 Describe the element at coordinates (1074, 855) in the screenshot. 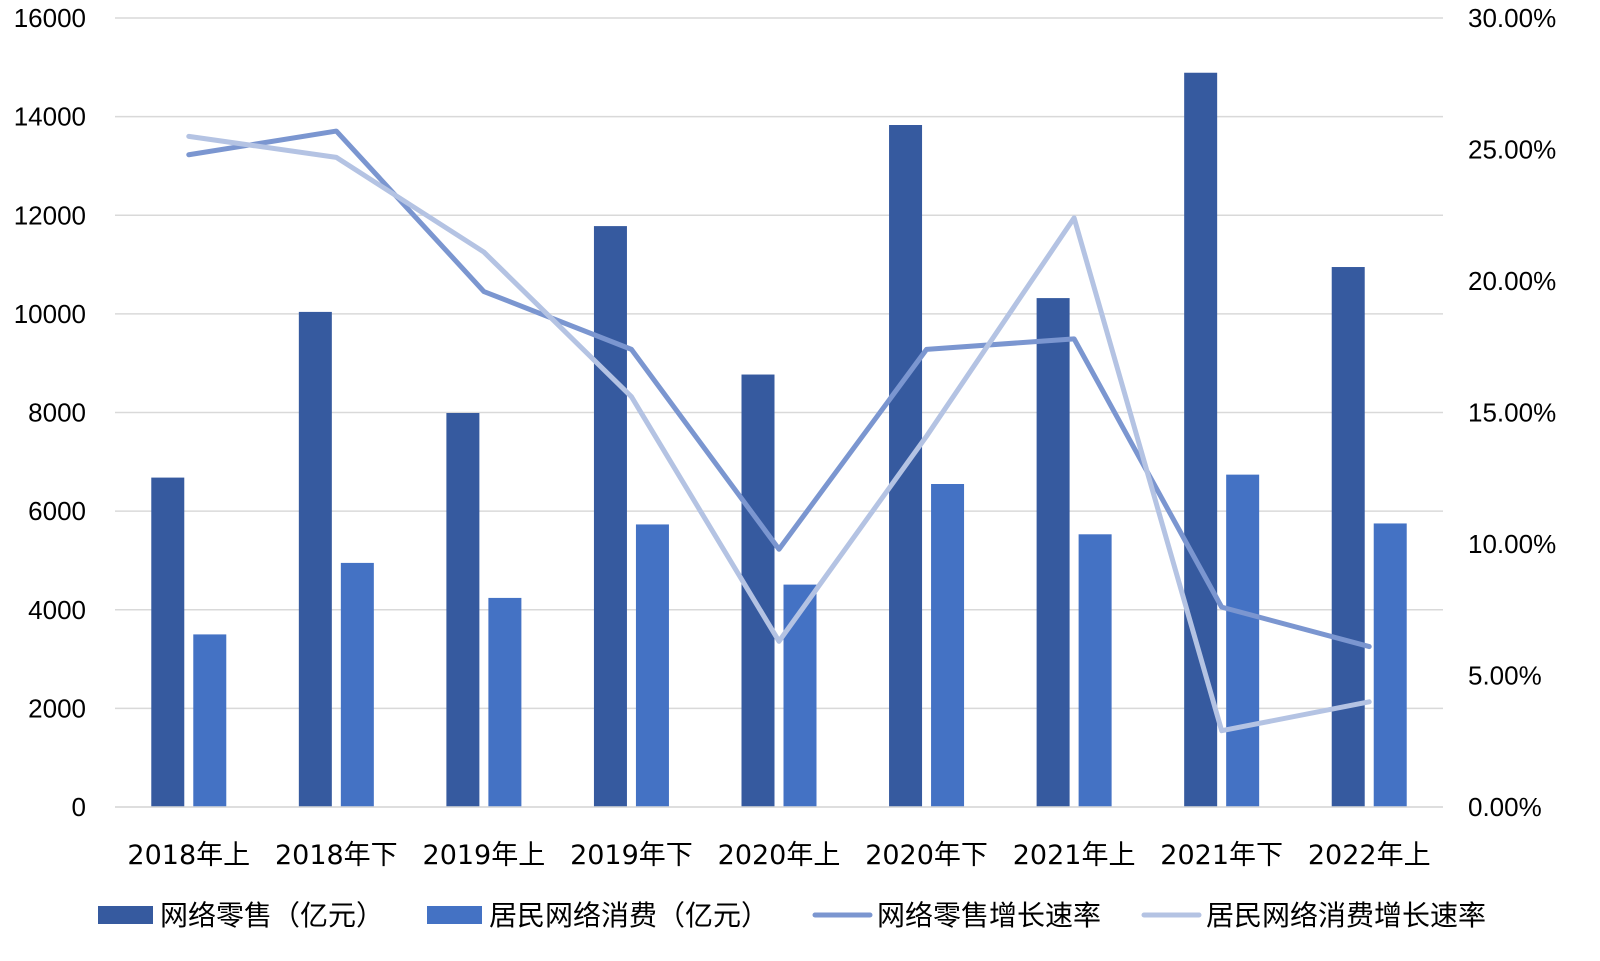

I see `x-tick-label: 2021年上` at that location.